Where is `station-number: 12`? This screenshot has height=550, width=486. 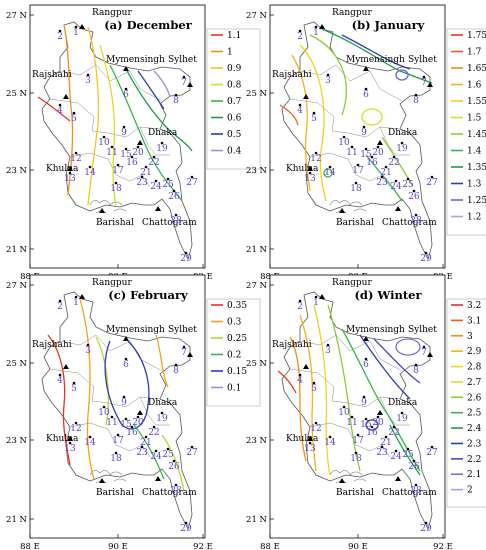
station-number: 12 is located at coordinates (75, 429).